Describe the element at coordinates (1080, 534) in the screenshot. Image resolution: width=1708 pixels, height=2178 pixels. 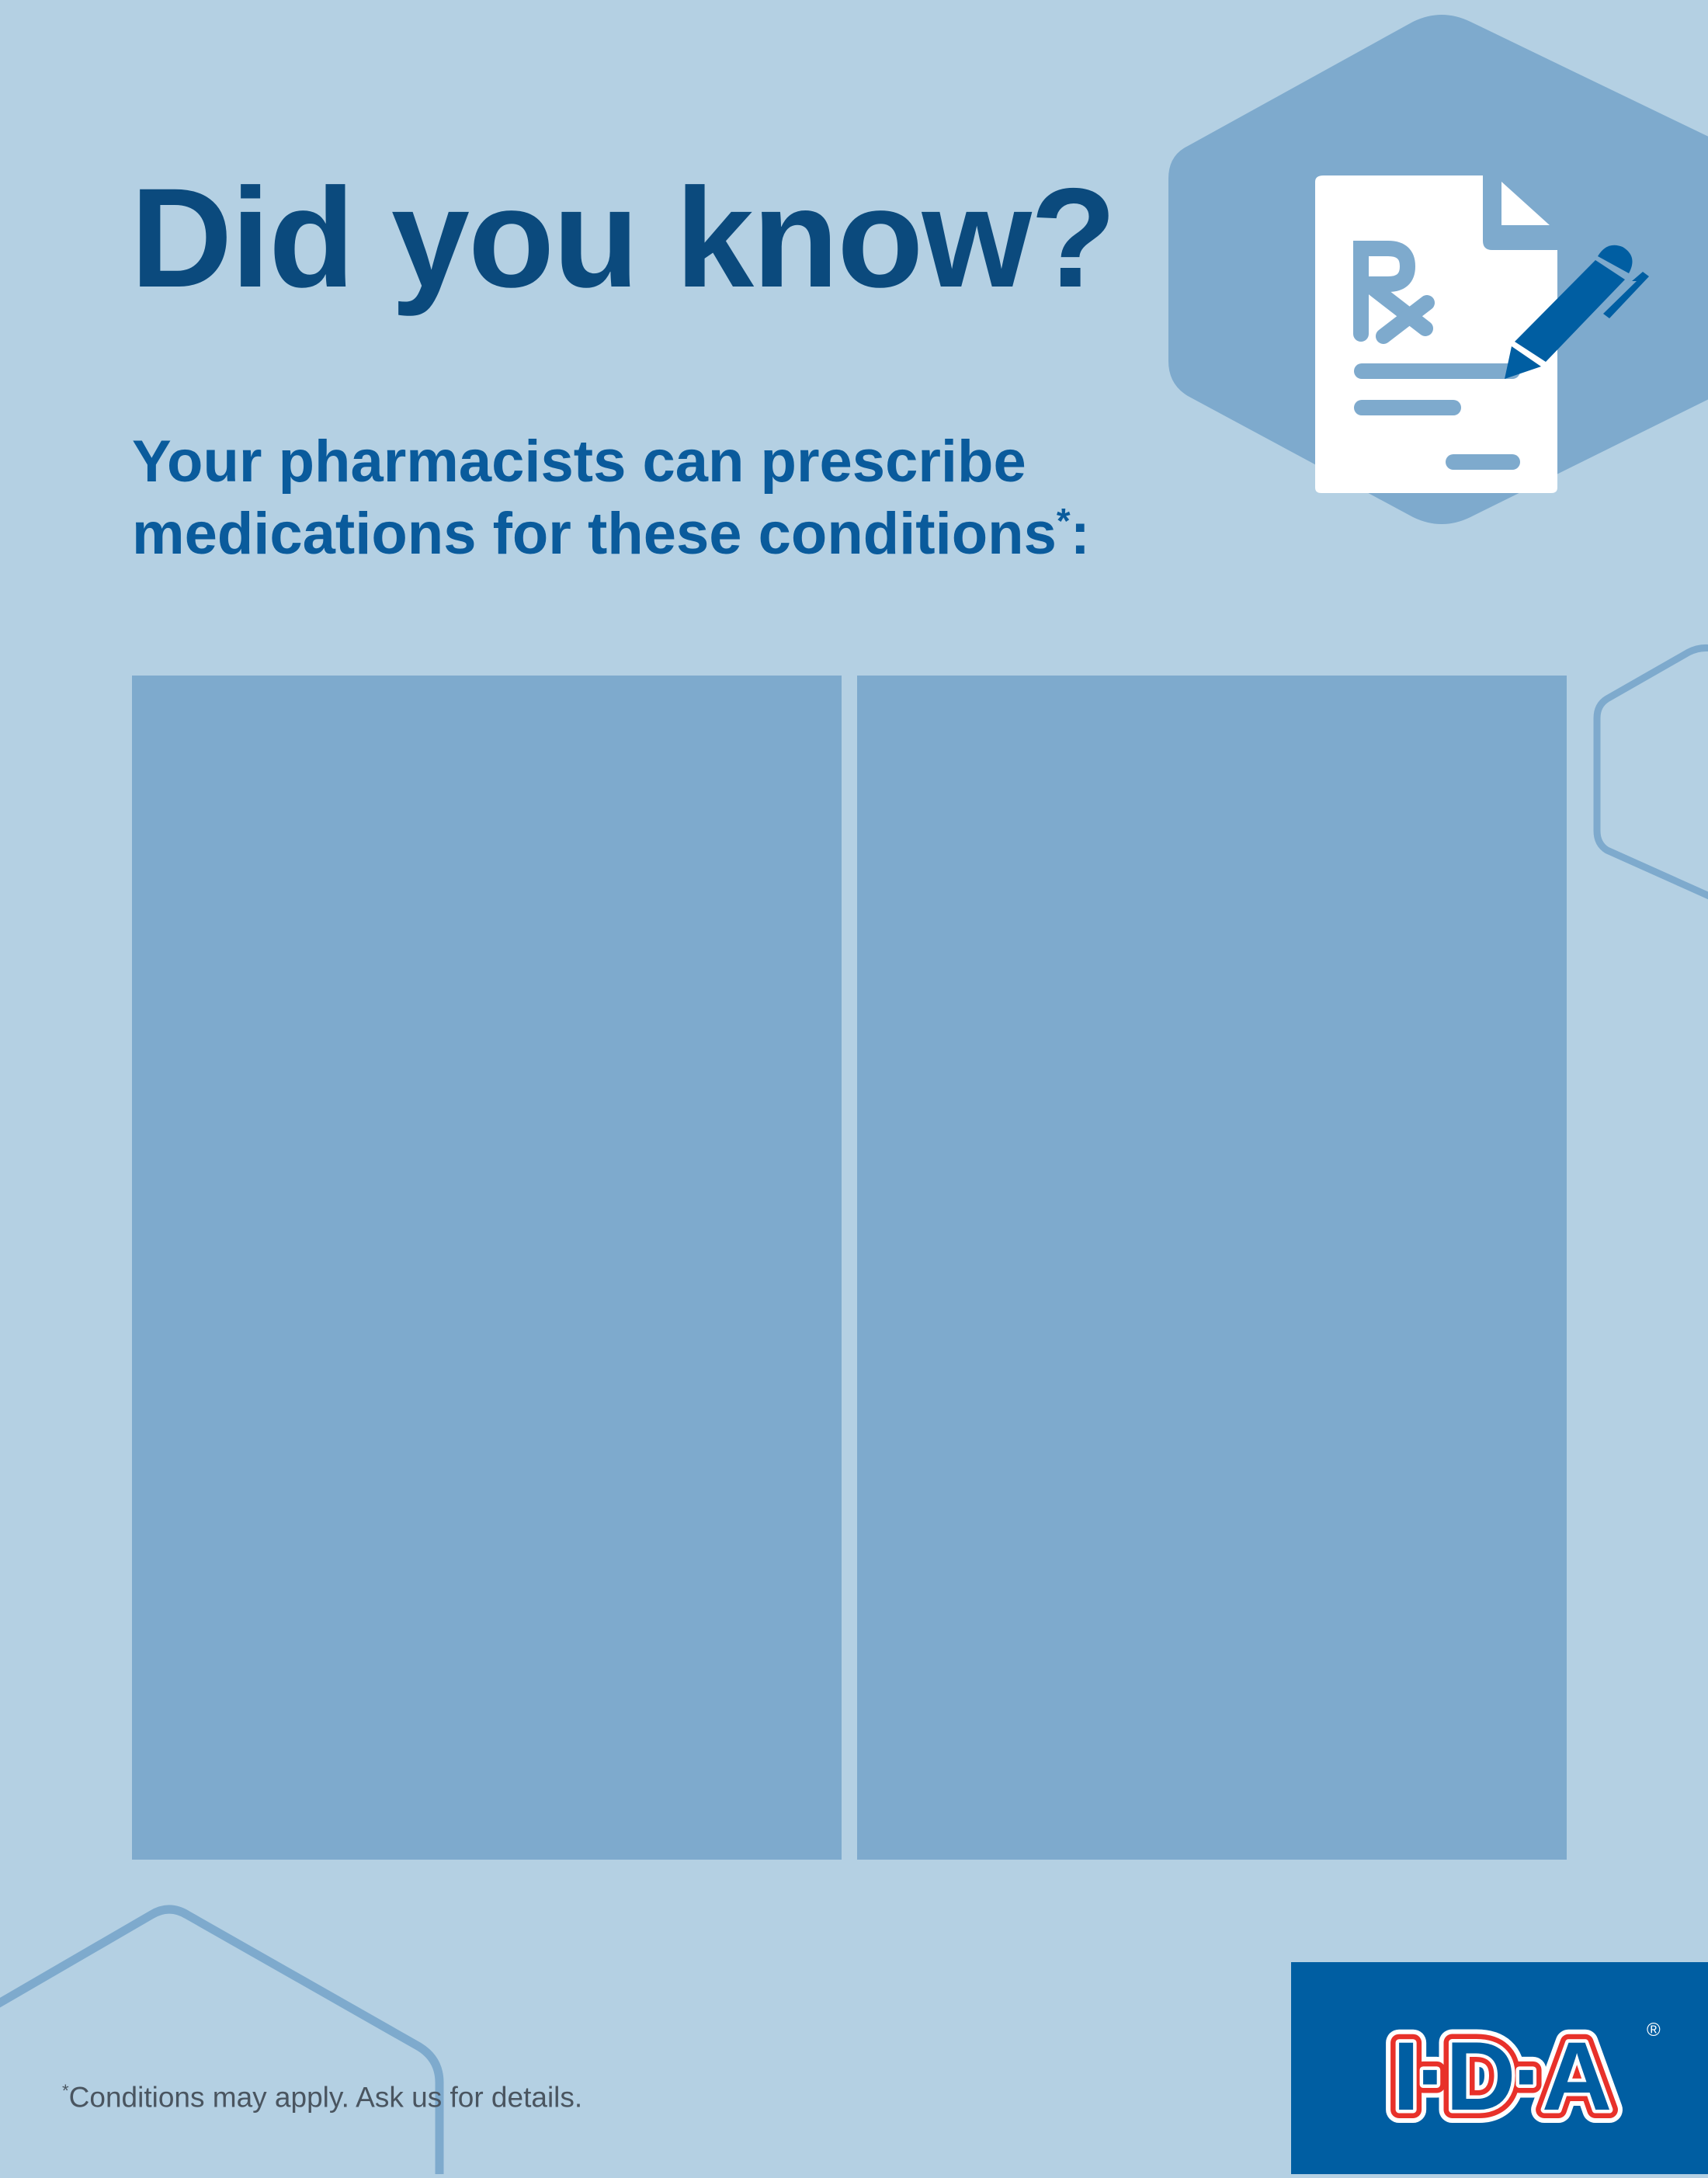
I see `colon: :` at that location.